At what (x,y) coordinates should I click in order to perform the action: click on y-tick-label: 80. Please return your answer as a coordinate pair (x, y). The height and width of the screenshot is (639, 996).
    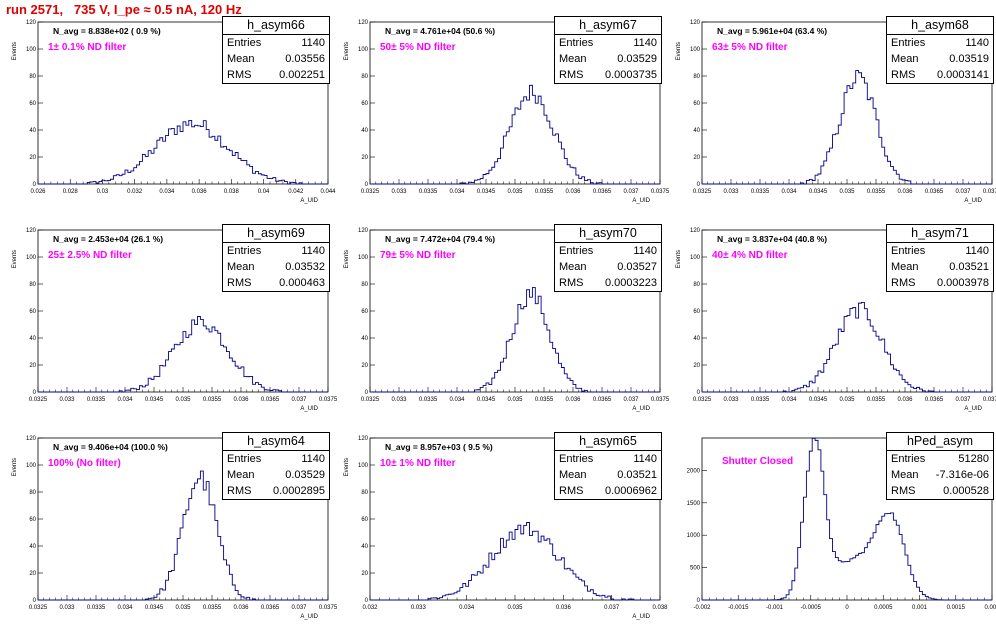
    Looking at the image, I should click on (32, 77).